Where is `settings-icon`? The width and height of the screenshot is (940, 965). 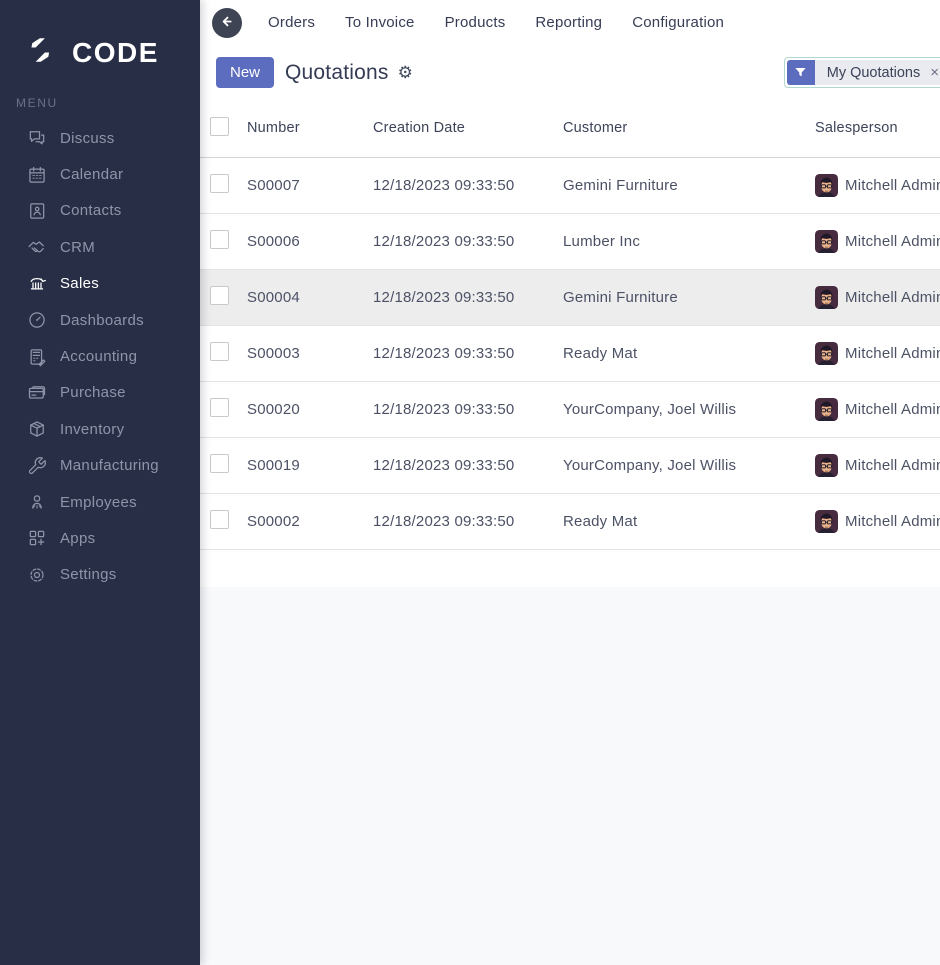 settings-icon is located at coordinates (36, 574).